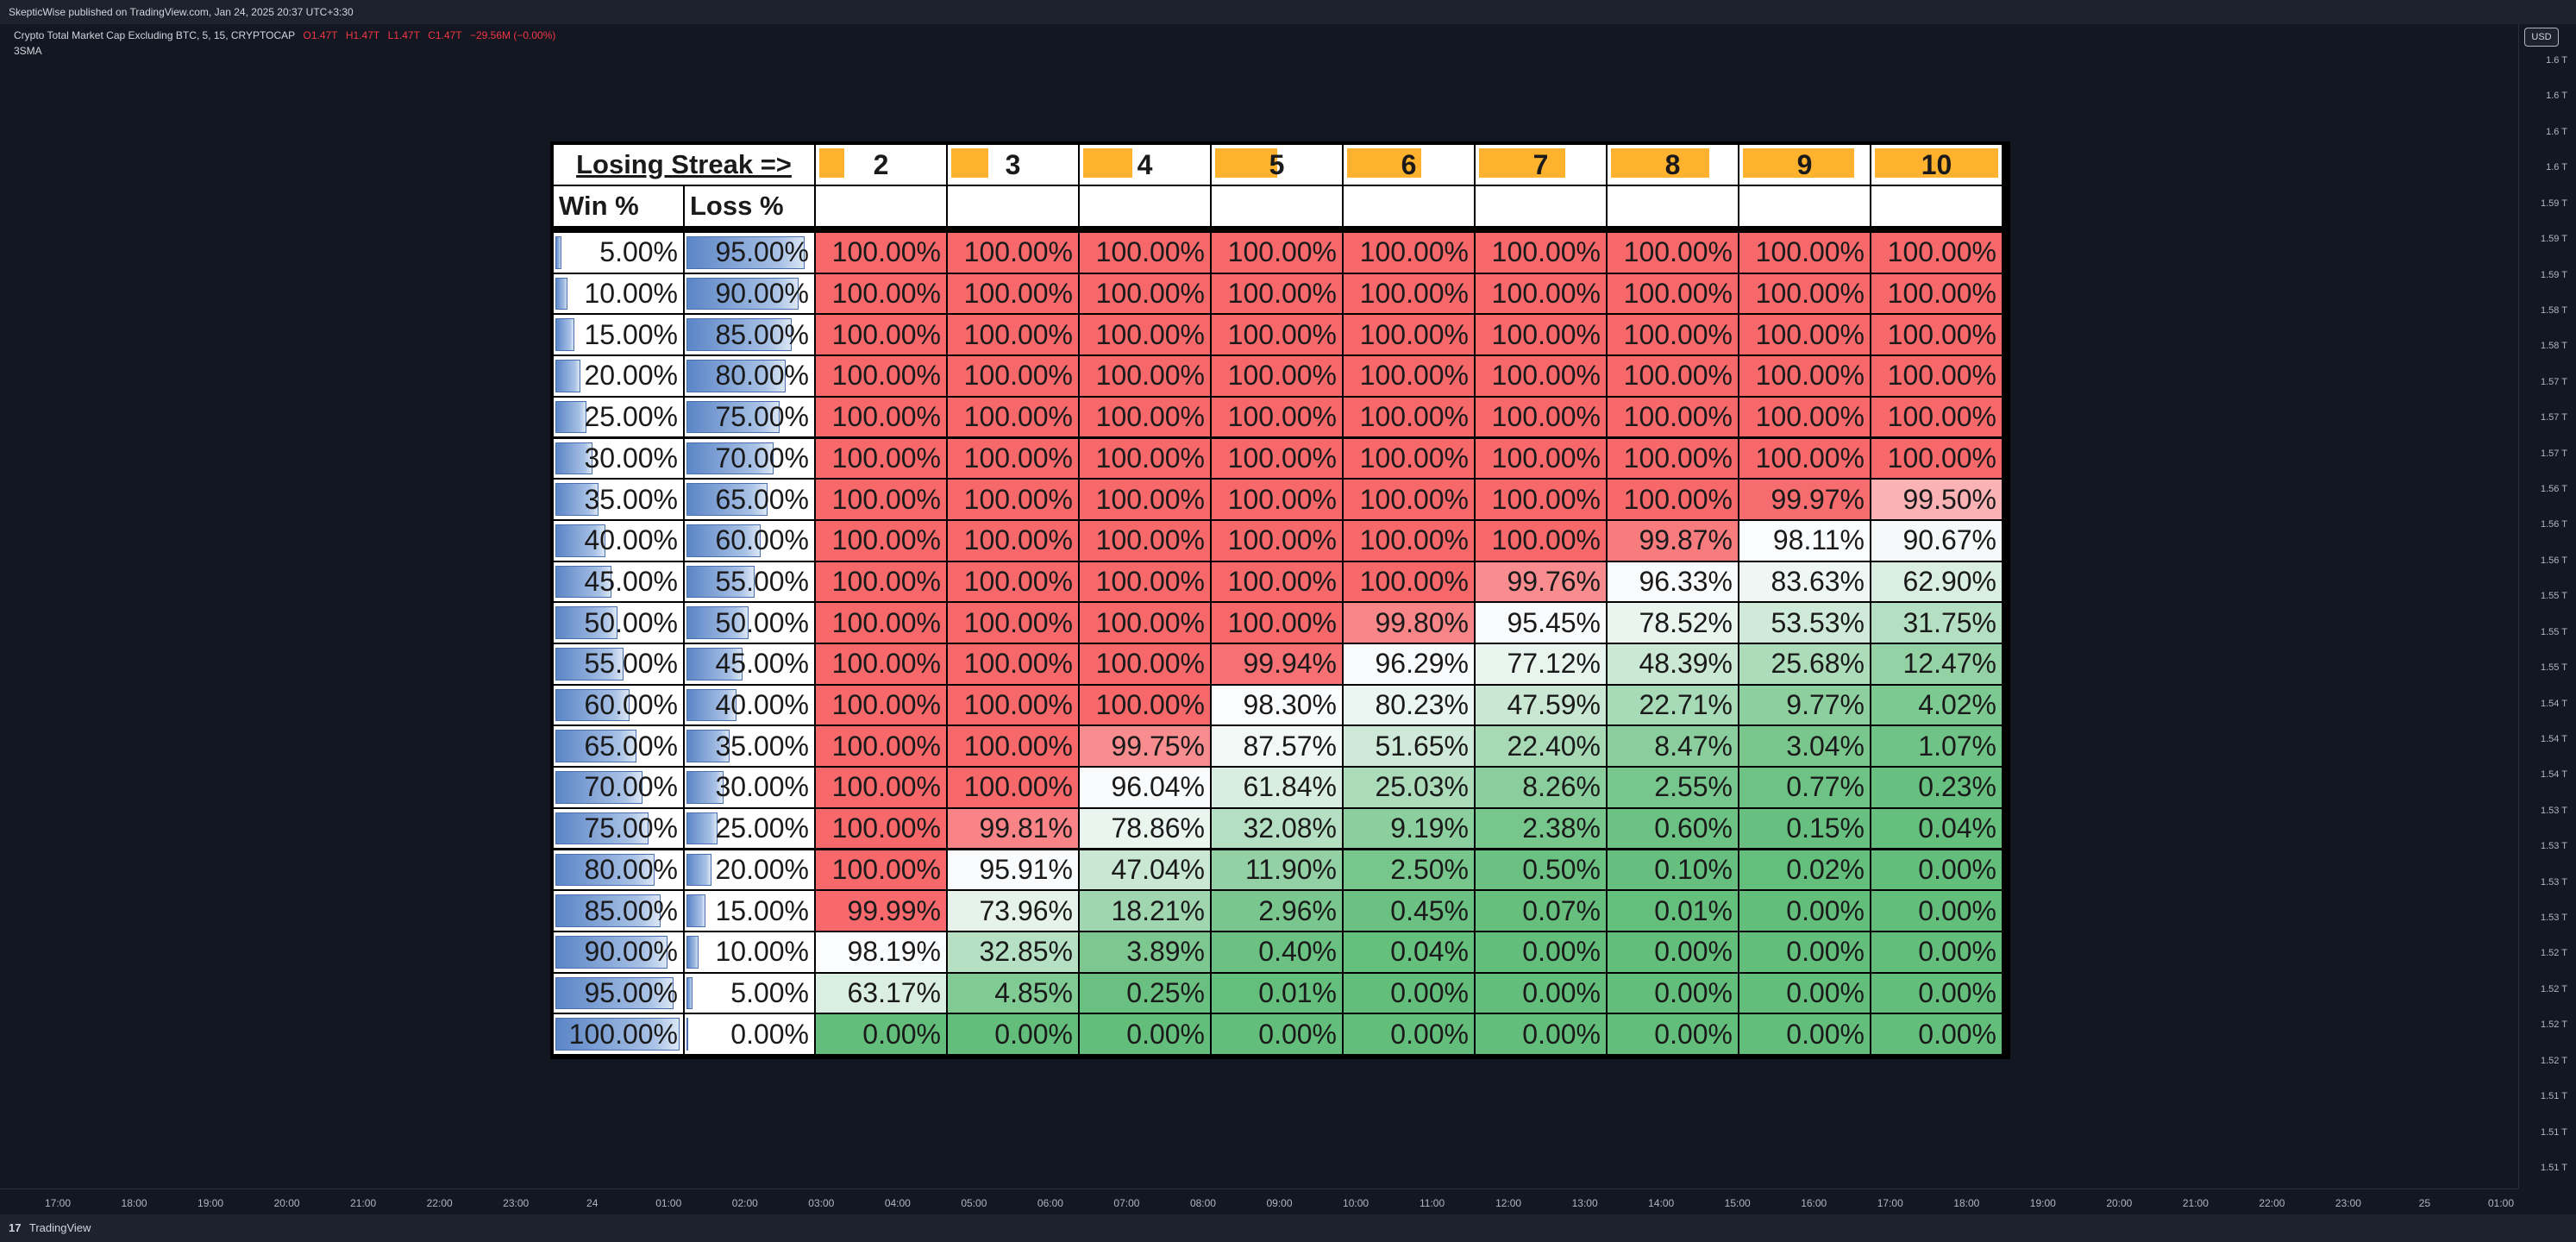 This screenshot has width=2576, height=1242. What do you see at coordinates (974, 1203) in the screenshot?
I see `time-tick: 05:00` at bounding box center [974, 1203].